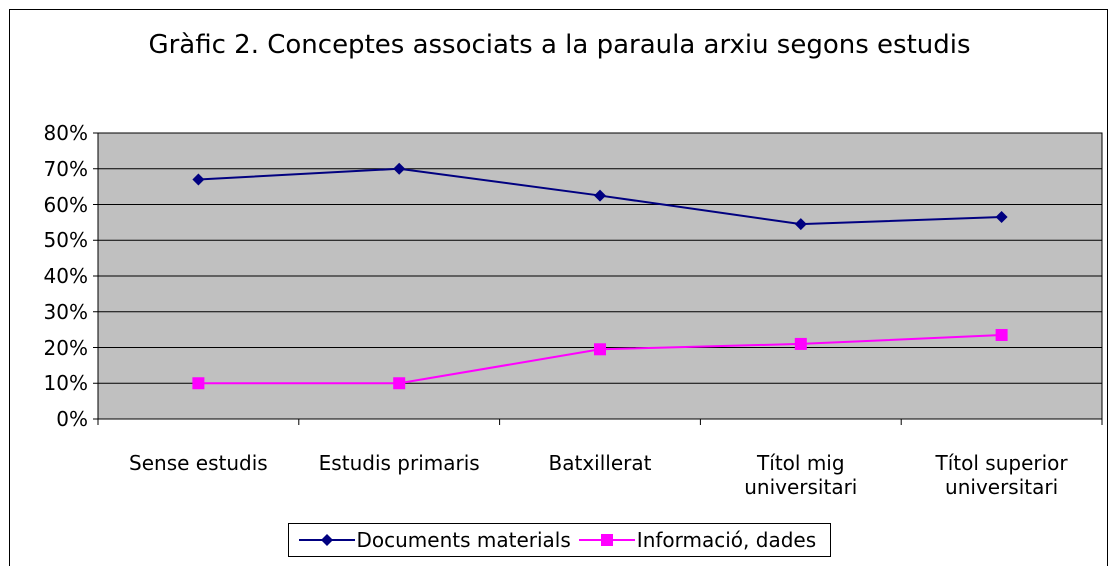 The width and height of the screenshot is (1119, 566). What do you see at coordinates (65, 276) in the screenshot?
I see `y-tick-label: 40%` at bounding box center [65, 276].